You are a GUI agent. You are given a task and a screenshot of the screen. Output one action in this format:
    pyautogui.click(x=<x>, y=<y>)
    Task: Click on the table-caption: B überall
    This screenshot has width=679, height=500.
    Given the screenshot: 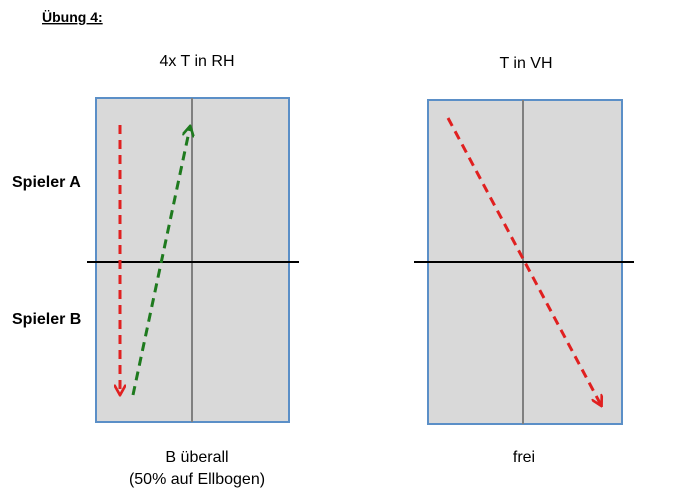 What is the action you would take?
    pyautogui.click(x=196, y=457)
    